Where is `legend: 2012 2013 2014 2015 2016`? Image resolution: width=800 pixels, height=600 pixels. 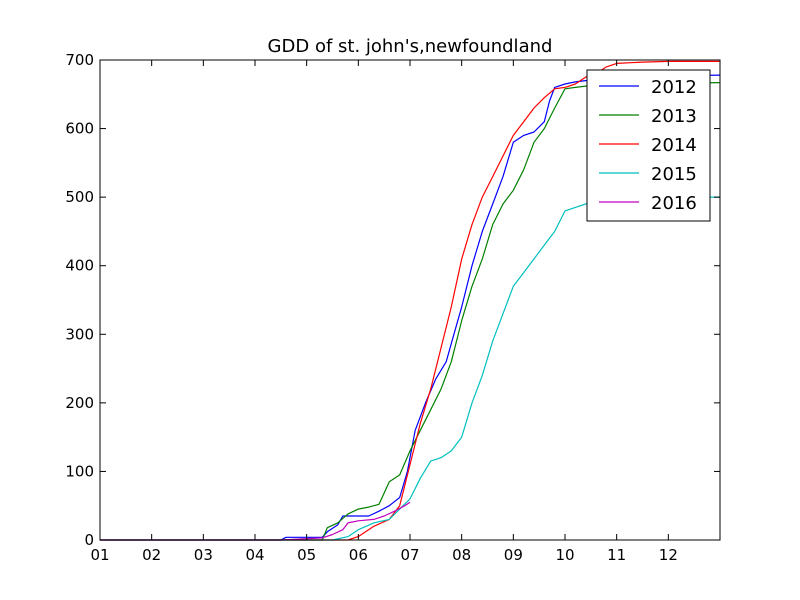 legend: 2012 2013 2014 2015 2016 is located at coordinates (648, 145).